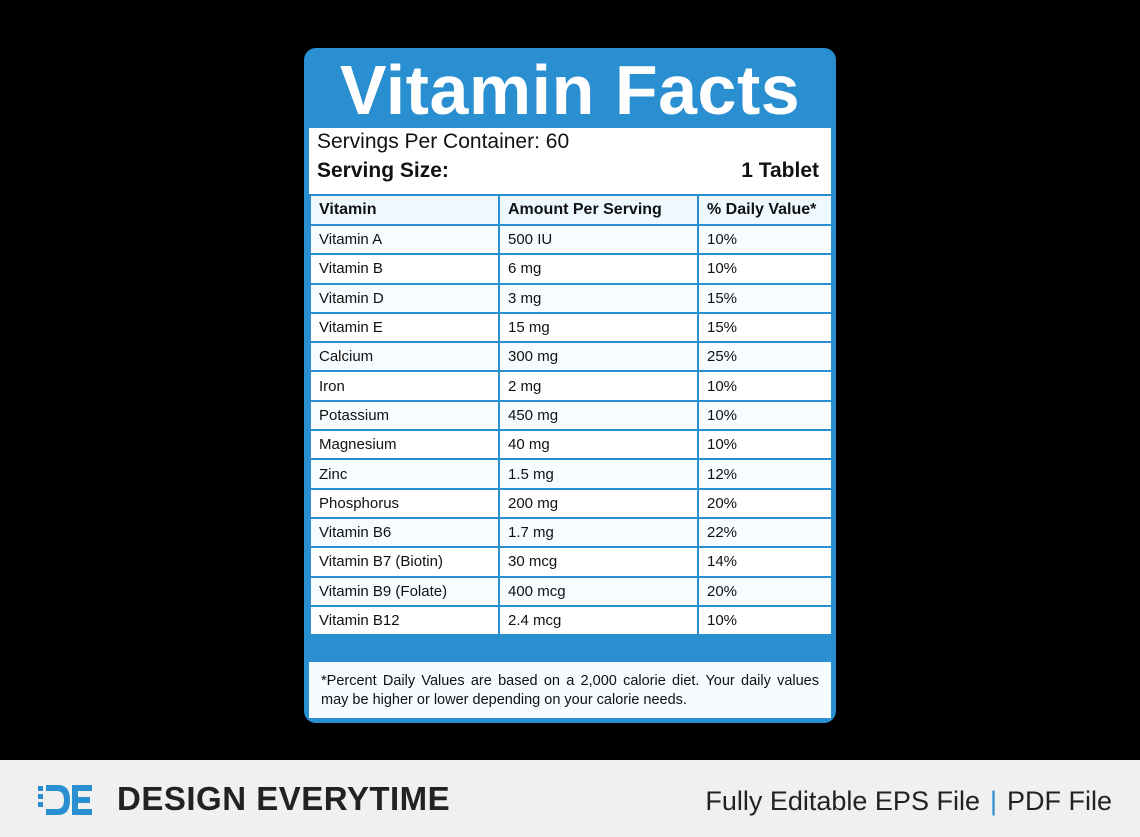 The width and height of the screenshot is (1140, 837). What do you see at coordinates (404, 327) in the screenshot?
I see `vitamin-name-cell: Vitamin E` at bounding box center [404, 327].